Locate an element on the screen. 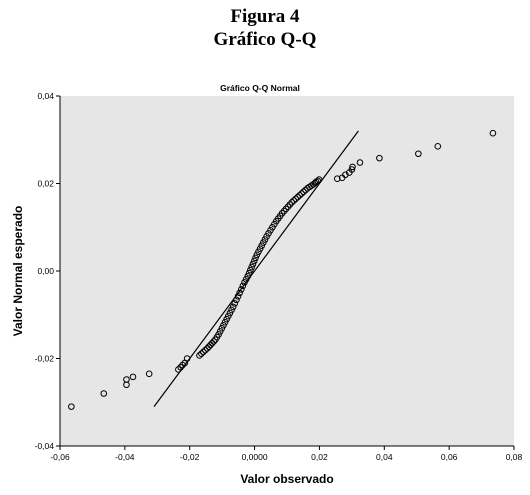 Image resolution: width=530 pixels, height=495 pixels. x-tick-label: 0,06 is located at coordinates (449, 457).